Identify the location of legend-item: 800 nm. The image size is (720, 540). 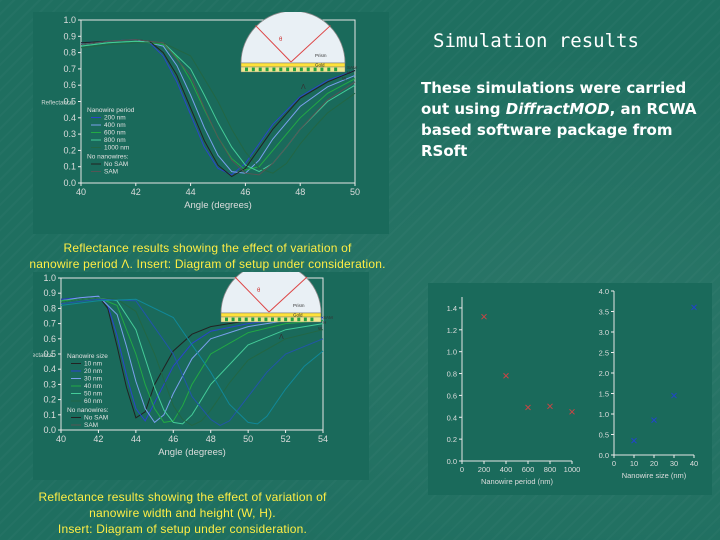
(115, 140).